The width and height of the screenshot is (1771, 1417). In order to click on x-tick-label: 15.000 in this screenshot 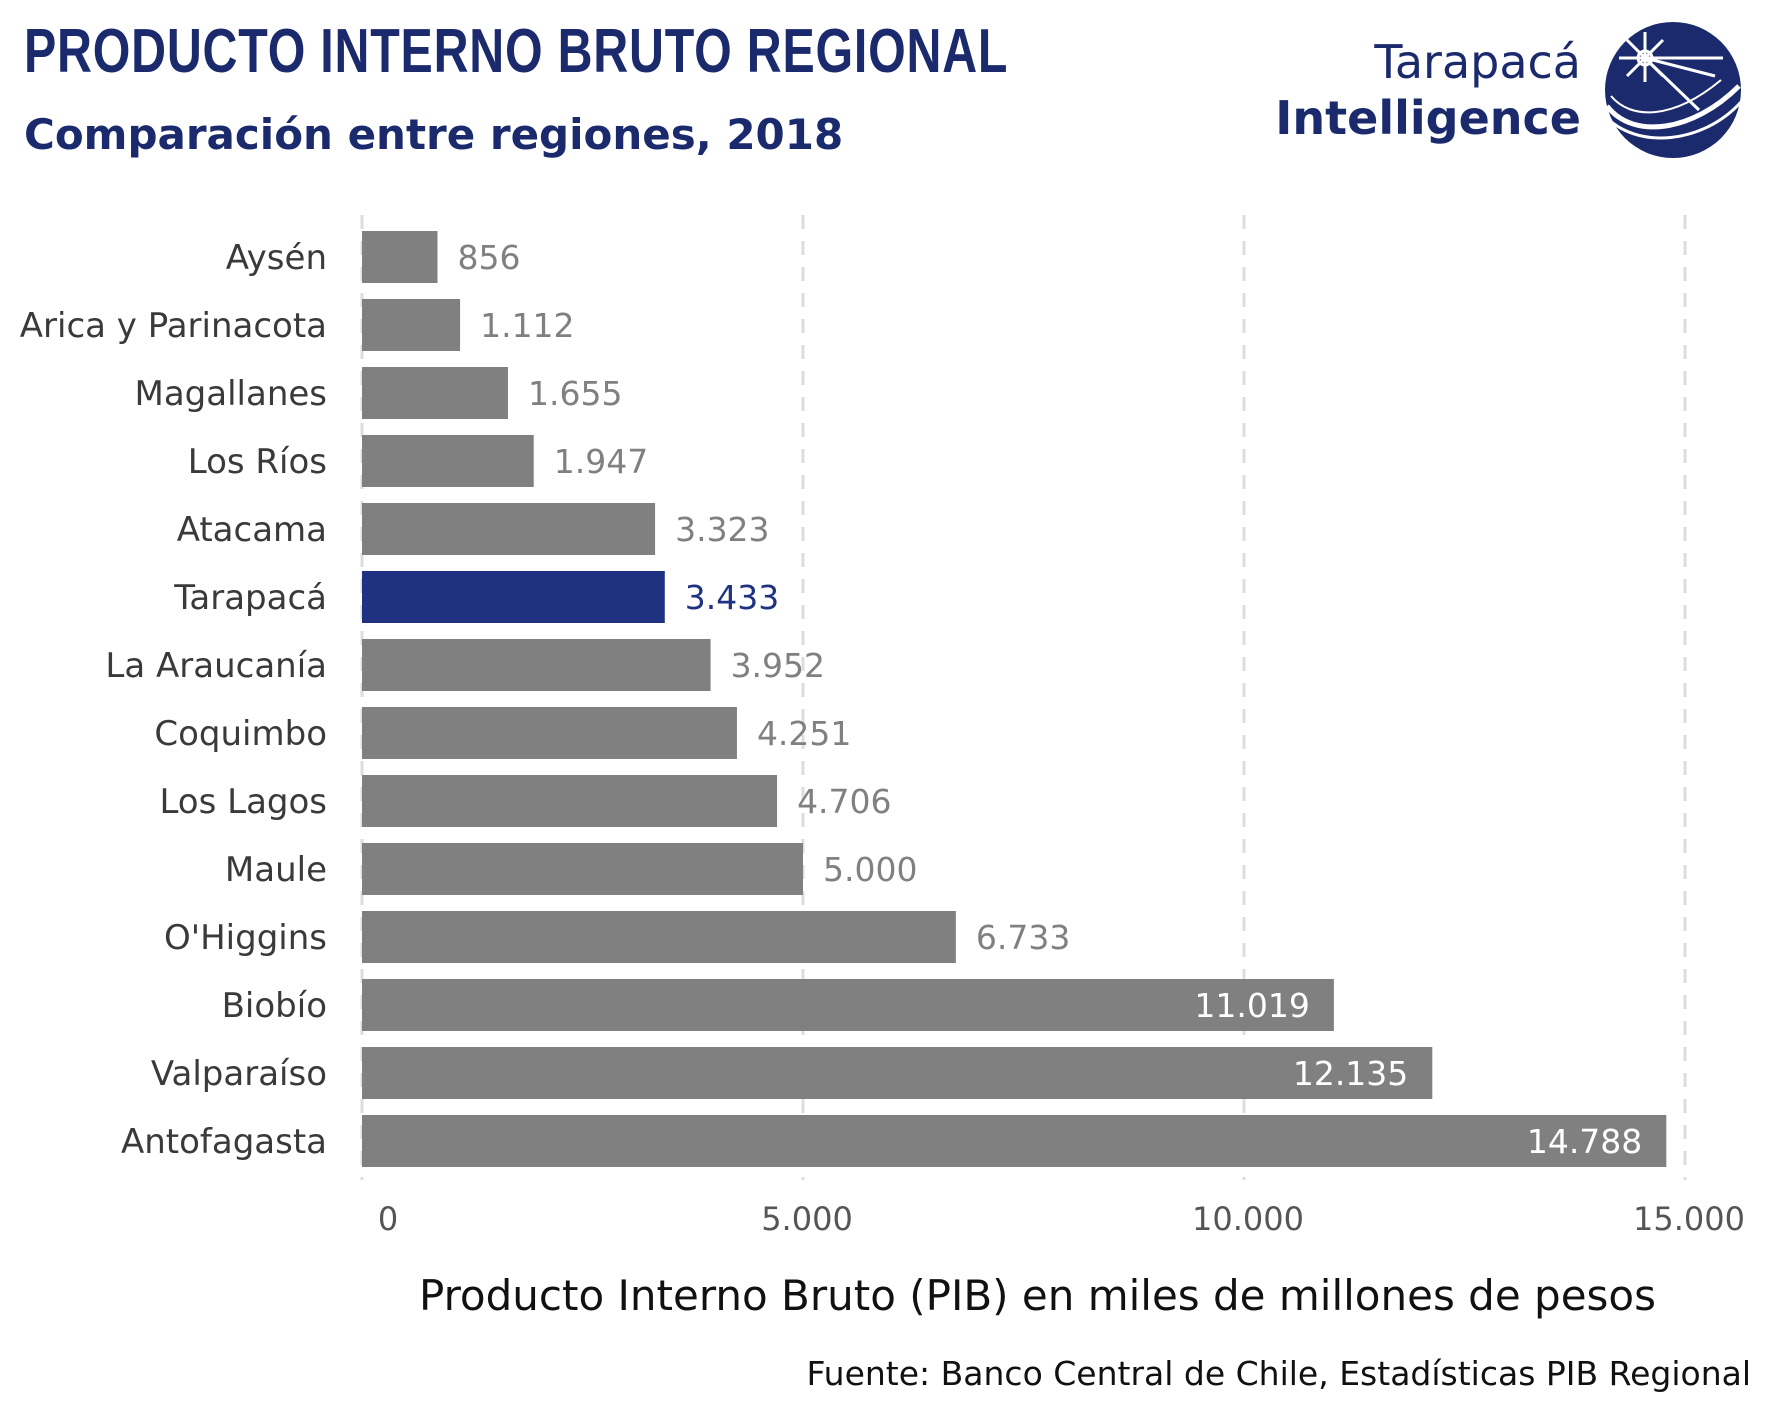, I will do `click(1689, 1219)`.